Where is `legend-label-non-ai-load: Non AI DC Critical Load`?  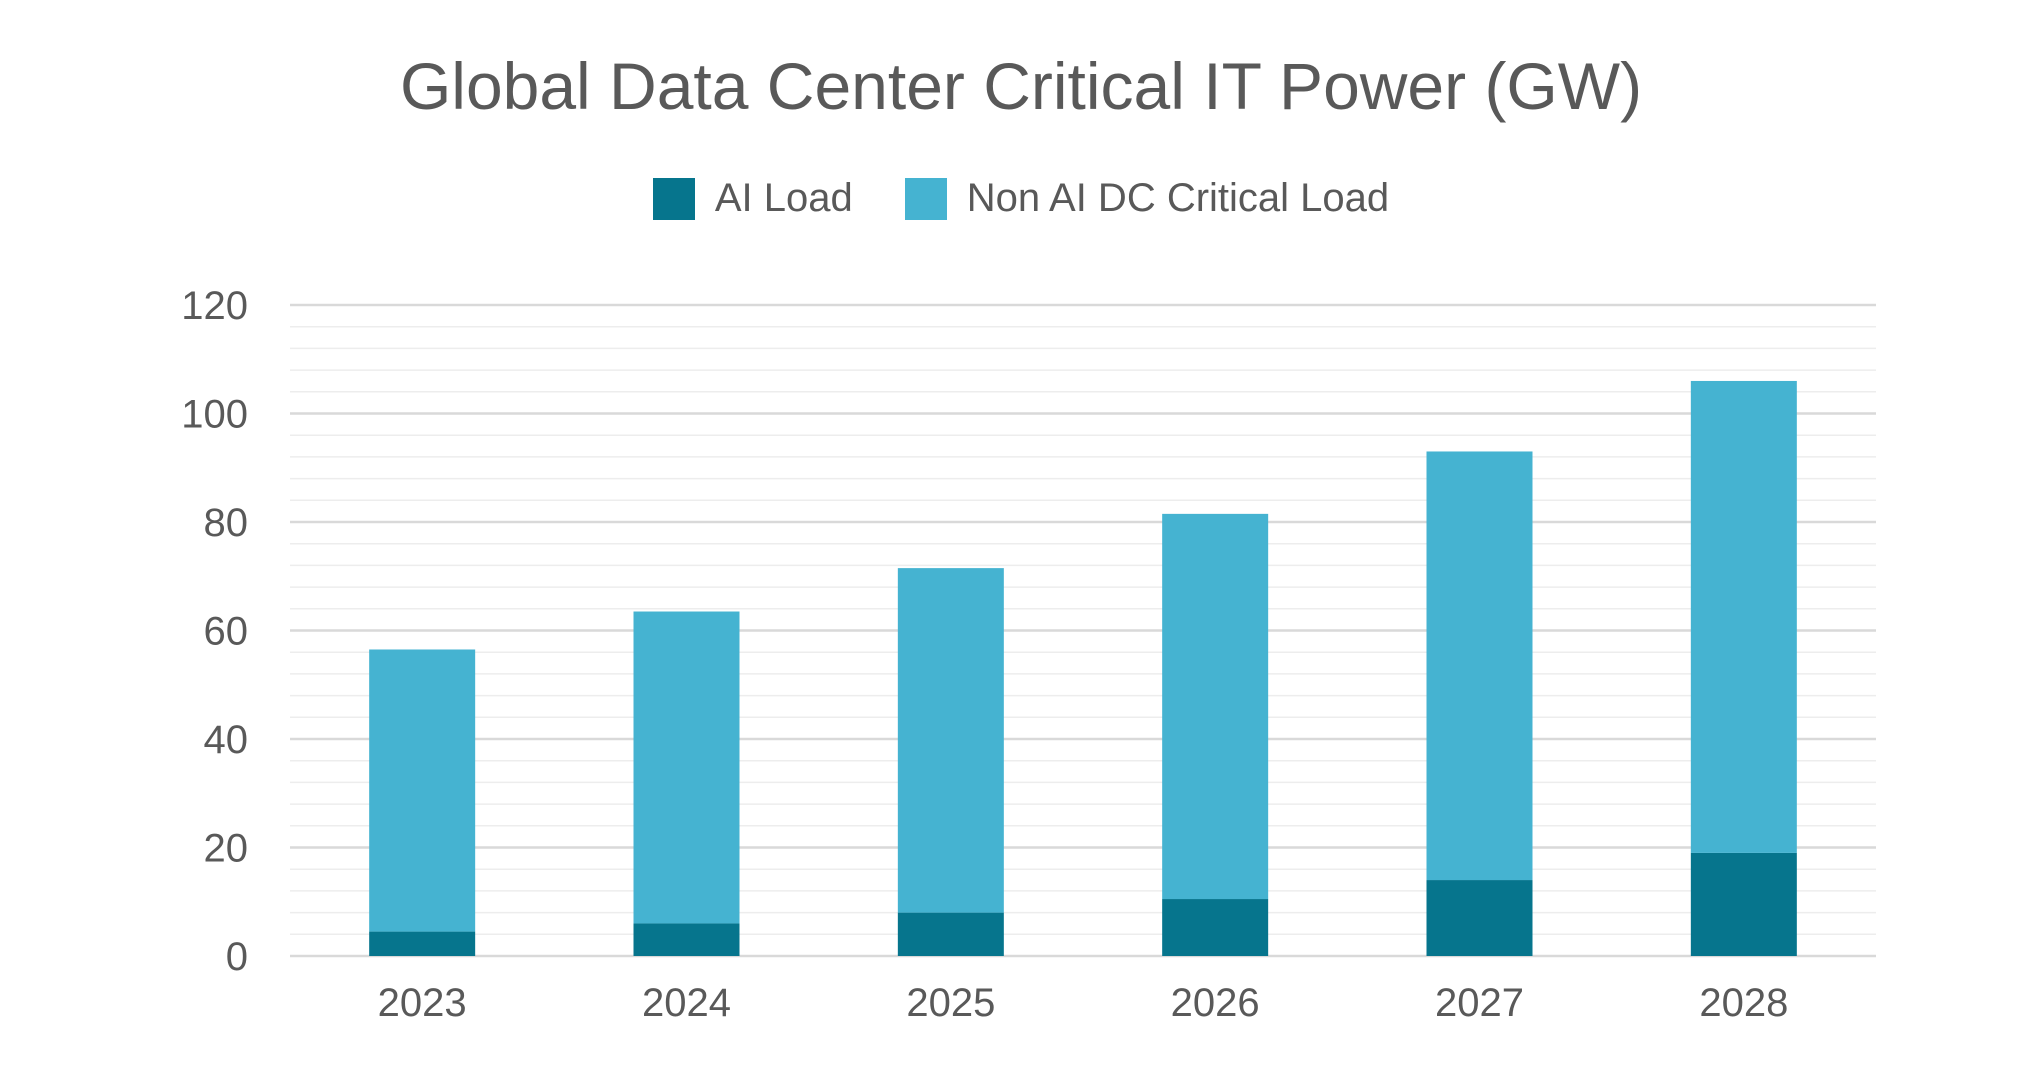 legend-label-non-ai-load: Non AI DC Critical Load is located at coordinates (1178, 198).